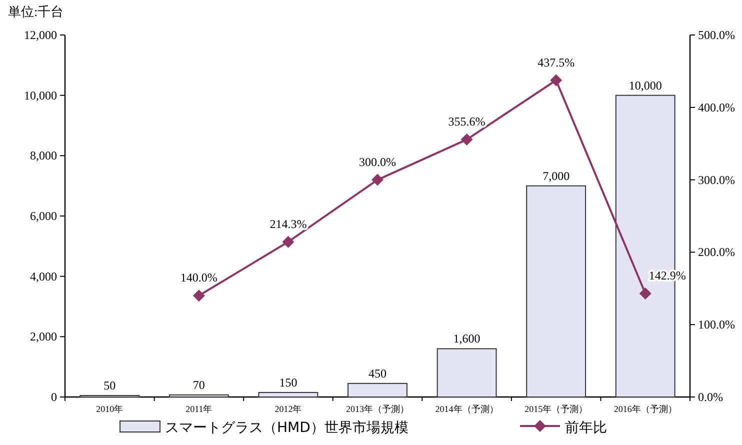 The image size is (742, 445). Describe the element at coordinates (556, 175) in the screenshot. I see `label: 7,000` at that location.